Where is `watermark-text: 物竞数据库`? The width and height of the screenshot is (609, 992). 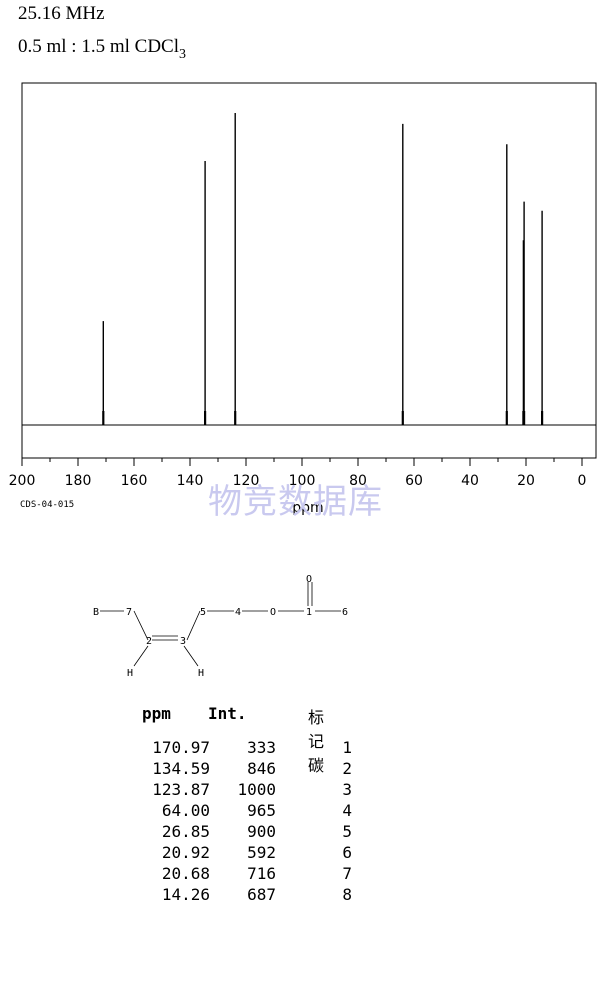 watermark-text: 物竞数据库 is located at coordinates (295, 502).